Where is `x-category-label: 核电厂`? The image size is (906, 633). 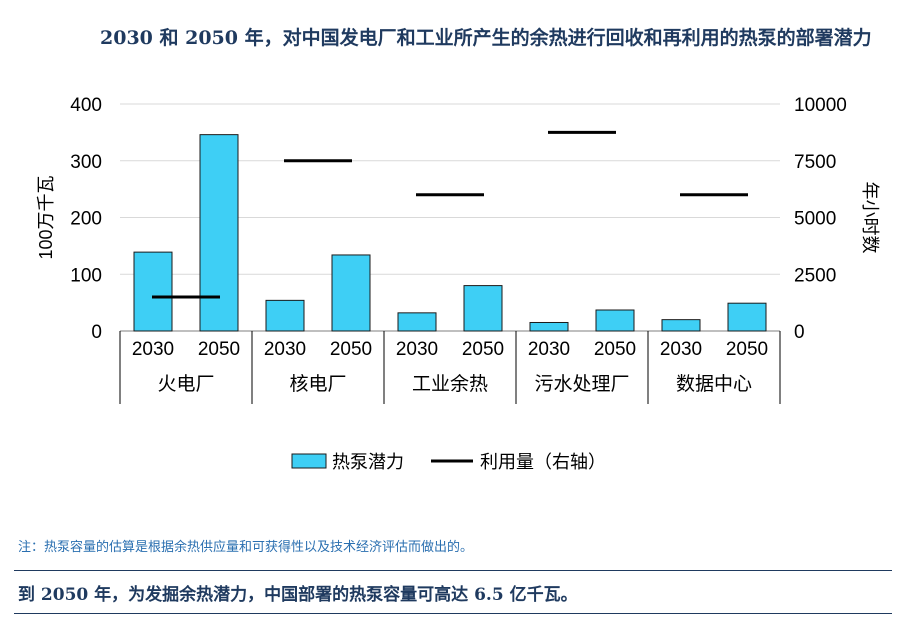 x-category-label: 核电厂 is located at coordinates (317, 384).